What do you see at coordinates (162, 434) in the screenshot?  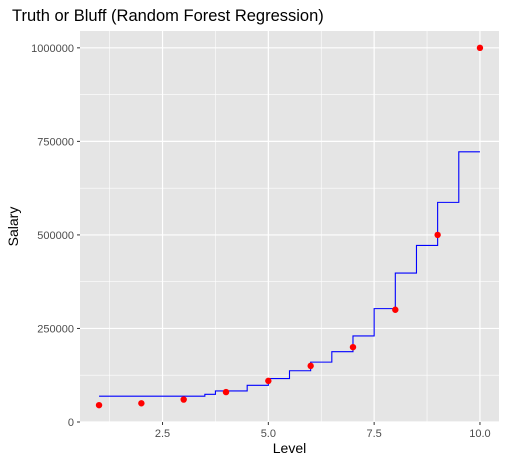 I see `x-tick-label: 2.5` at bounding box center [162, 434].